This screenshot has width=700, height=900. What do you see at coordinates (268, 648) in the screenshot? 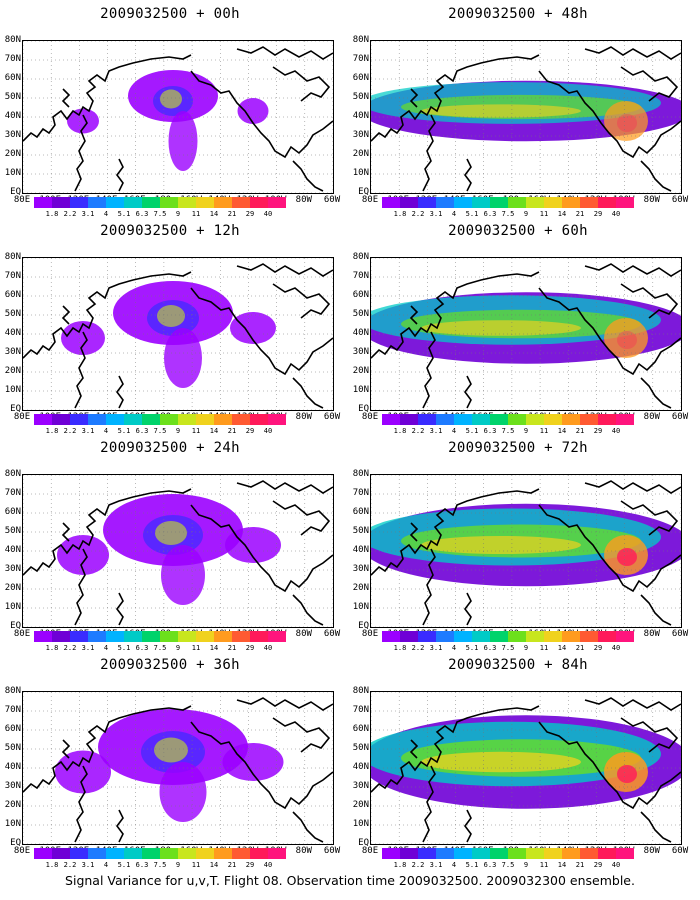
I see `colorbar-label: 40` at bounding box center [268, 648].